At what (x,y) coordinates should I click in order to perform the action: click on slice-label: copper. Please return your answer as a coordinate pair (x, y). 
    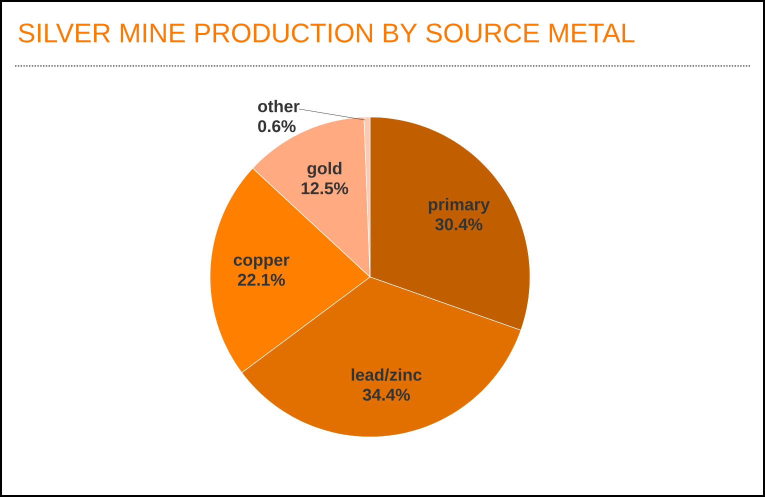
    Looking at the image, I should click on (262, 263).